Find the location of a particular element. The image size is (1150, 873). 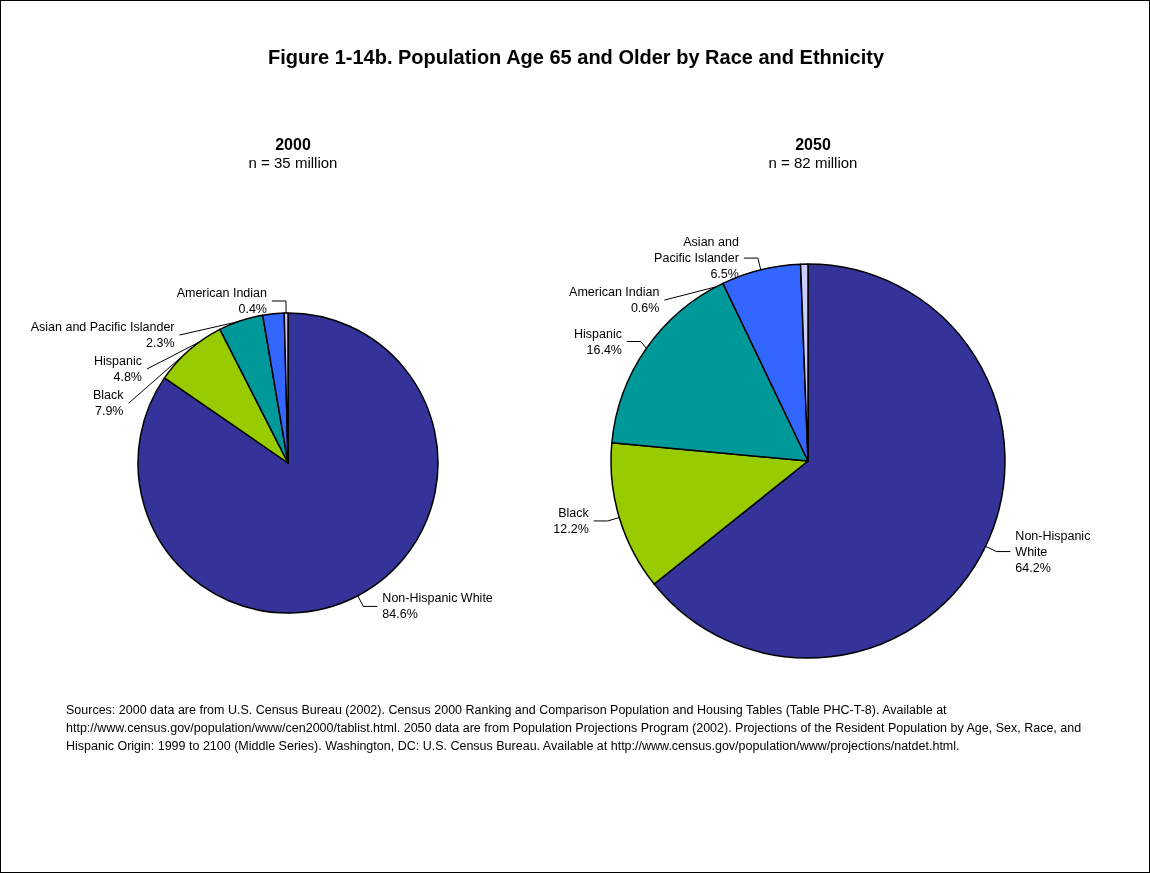

data-label: 64.2% is located at coordinates (1033, 567).